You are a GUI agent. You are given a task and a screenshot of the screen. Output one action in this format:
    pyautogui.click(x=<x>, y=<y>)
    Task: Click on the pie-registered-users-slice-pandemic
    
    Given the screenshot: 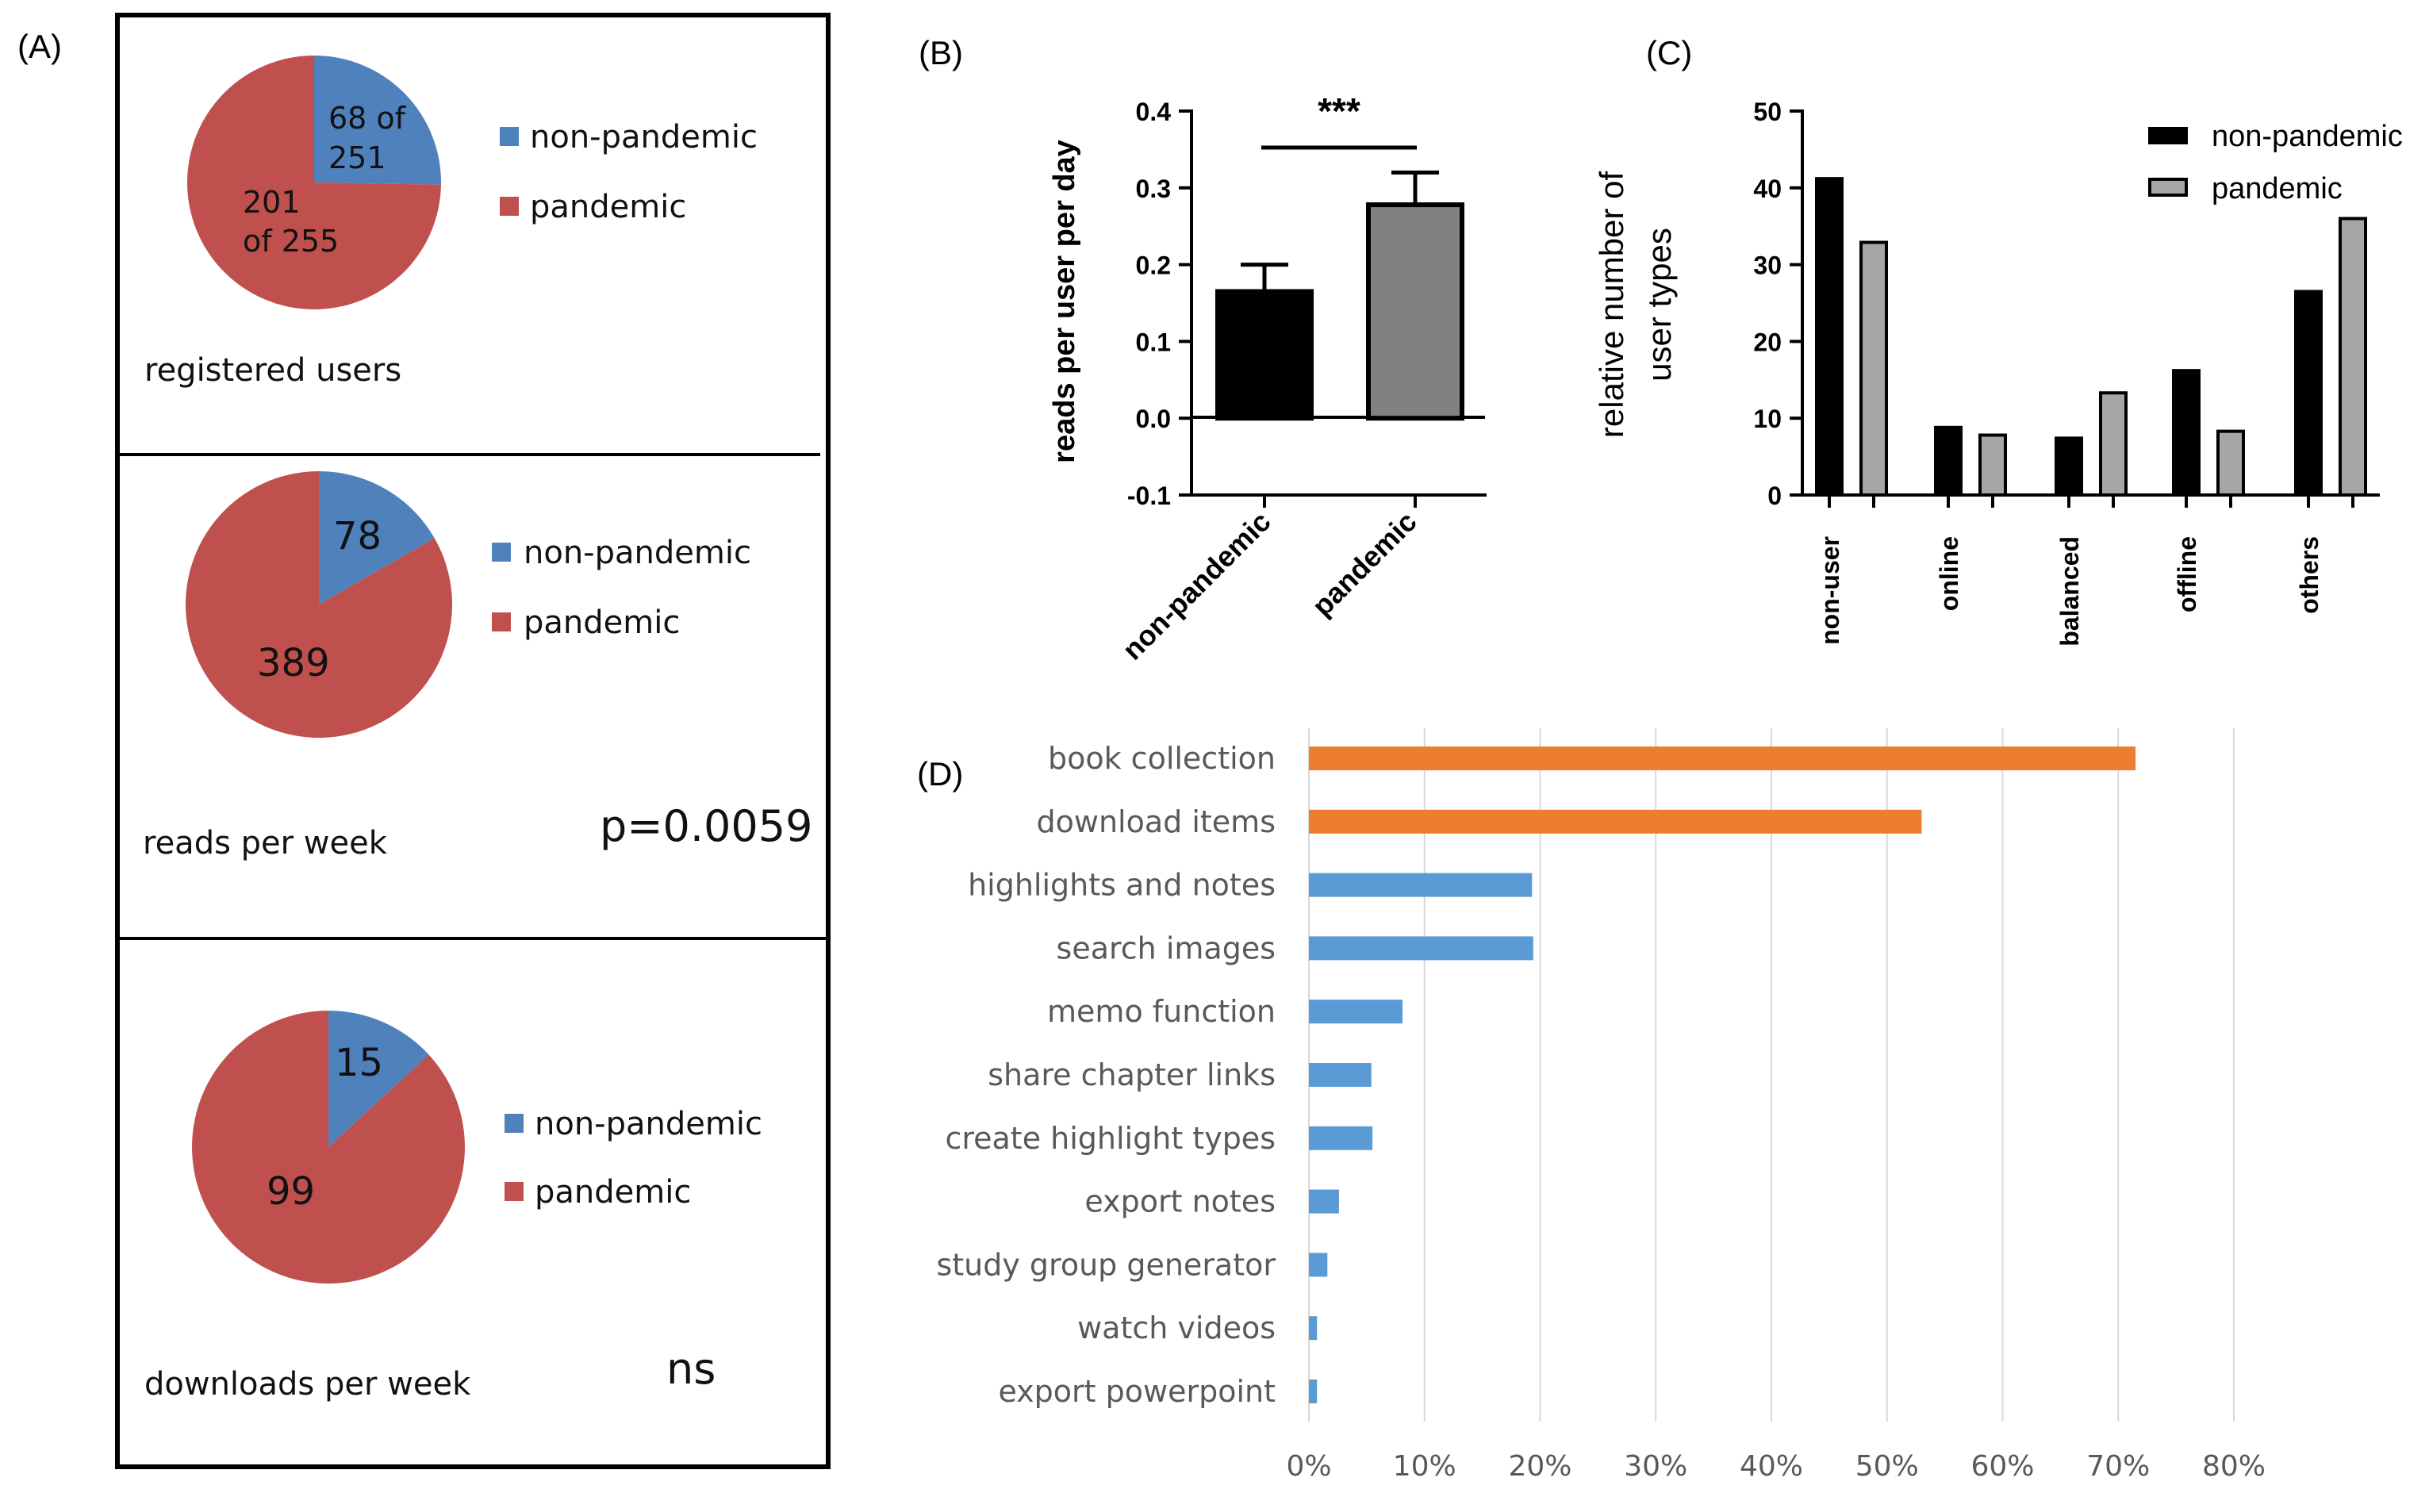 What is the action you would take?
    pyautogui.click(x=314, y=183)
    